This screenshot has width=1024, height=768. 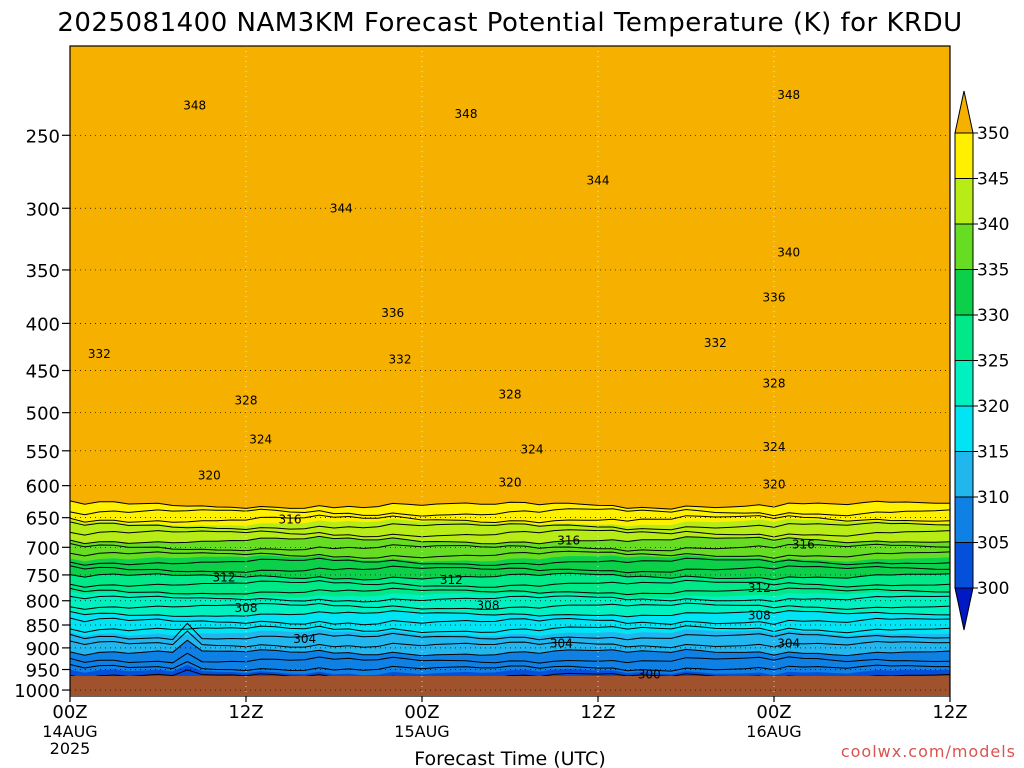 I want to click on contour-label-23: 312, so click(x=224, y=578).